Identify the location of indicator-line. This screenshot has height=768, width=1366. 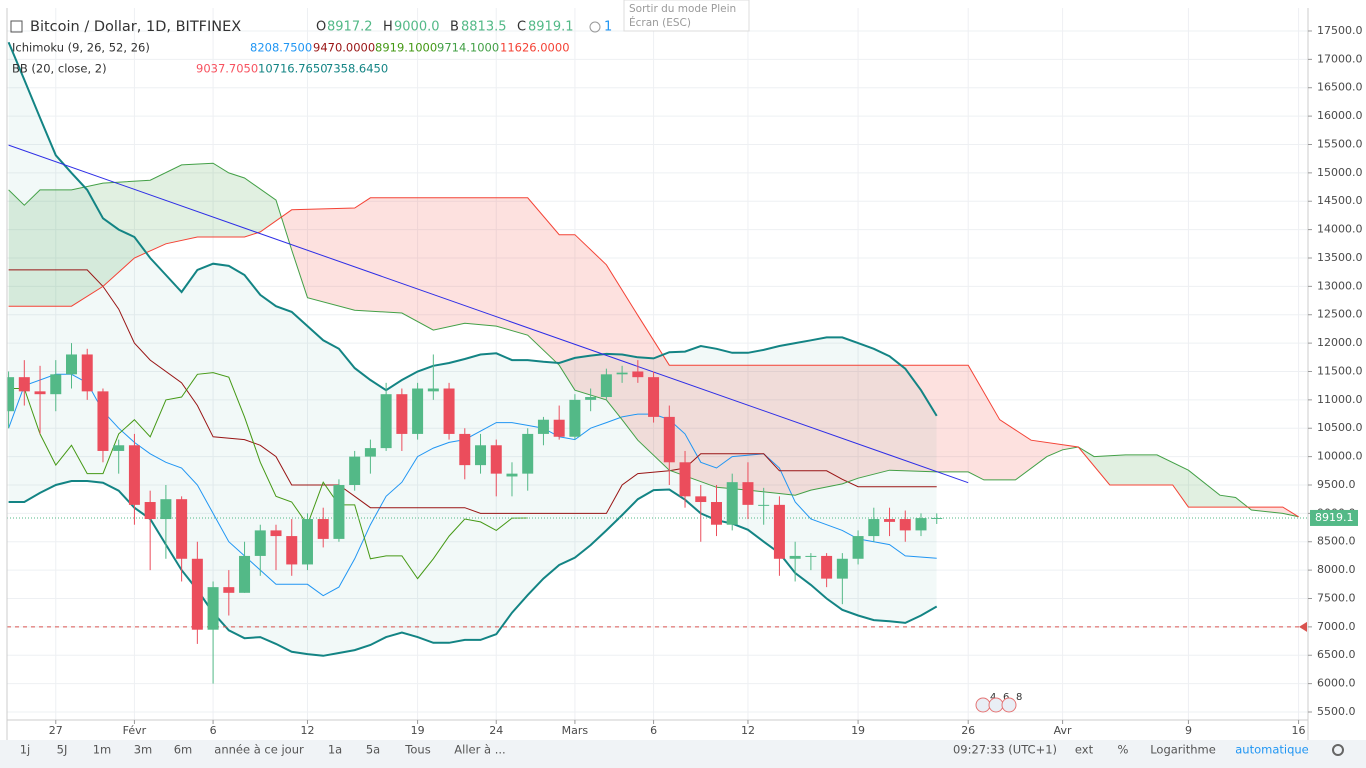
(268, 476).